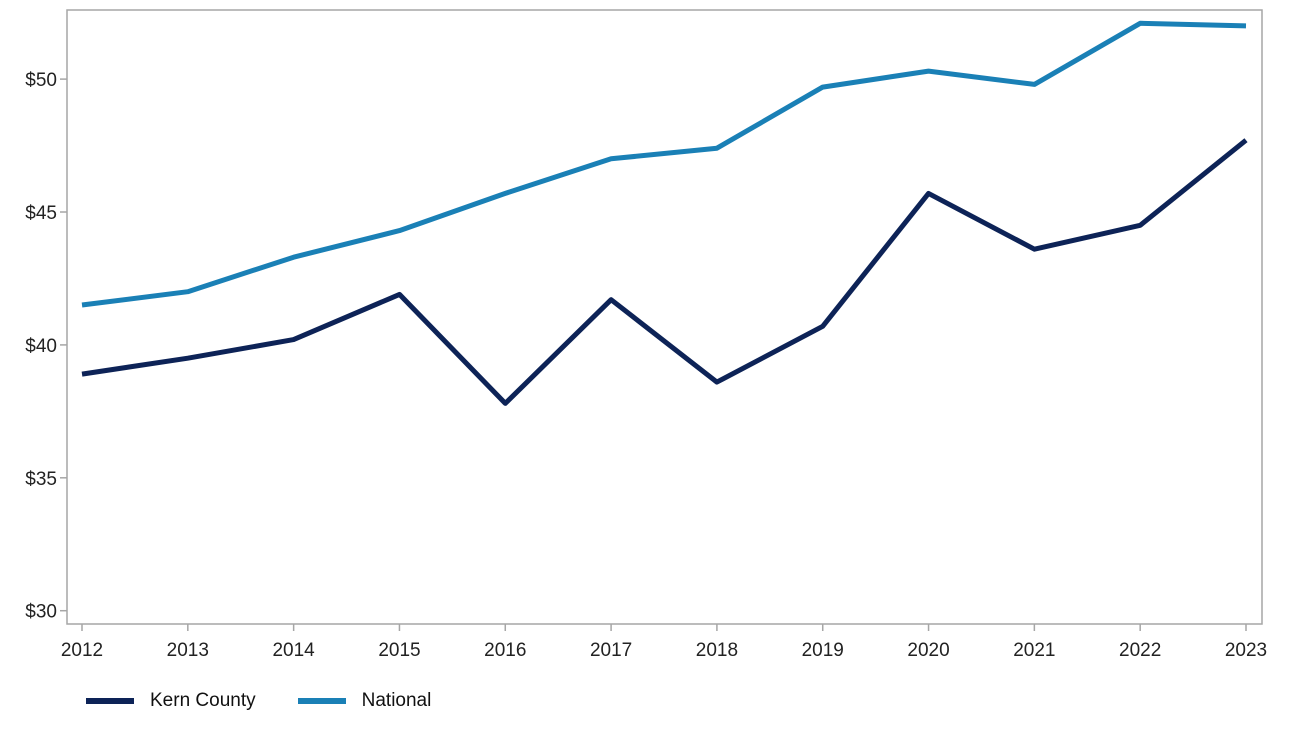 This screenshot has height=744, width=1301. I want to click on legend-item-series-1: Kern County, so click(171, 701).